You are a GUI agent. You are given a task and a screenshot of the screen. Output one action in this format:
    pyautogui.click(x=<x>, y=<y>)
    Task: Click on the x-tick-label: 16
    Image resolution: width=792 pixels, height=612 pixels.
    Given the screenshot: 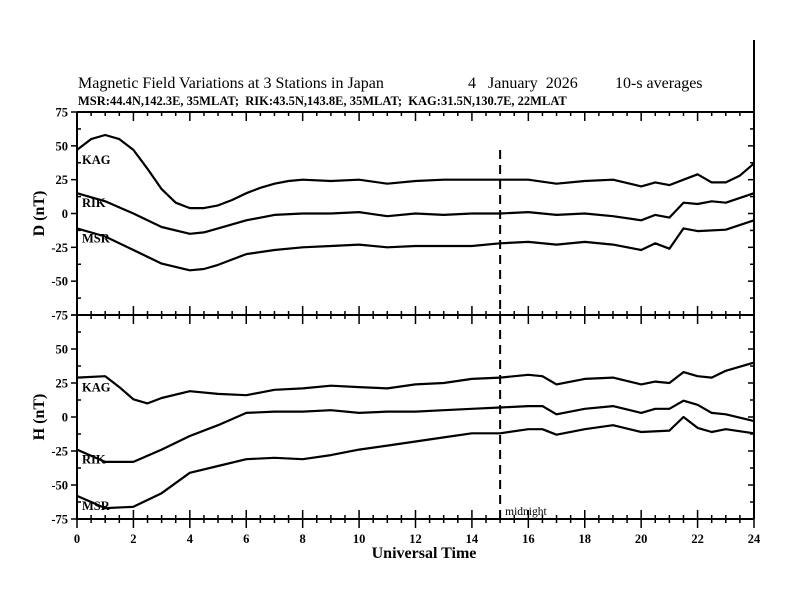 What is the action you would take?
    pyautogui.click(x=528, y=539)
    